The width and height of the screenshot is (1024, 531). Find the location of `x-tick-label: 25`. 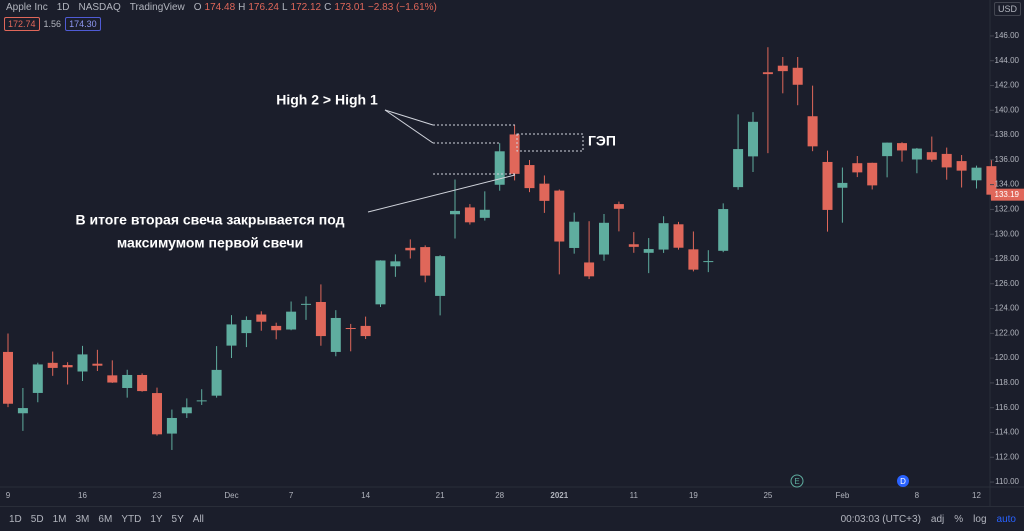

x-tick-label: 25 is located at coordinates (767, 495).